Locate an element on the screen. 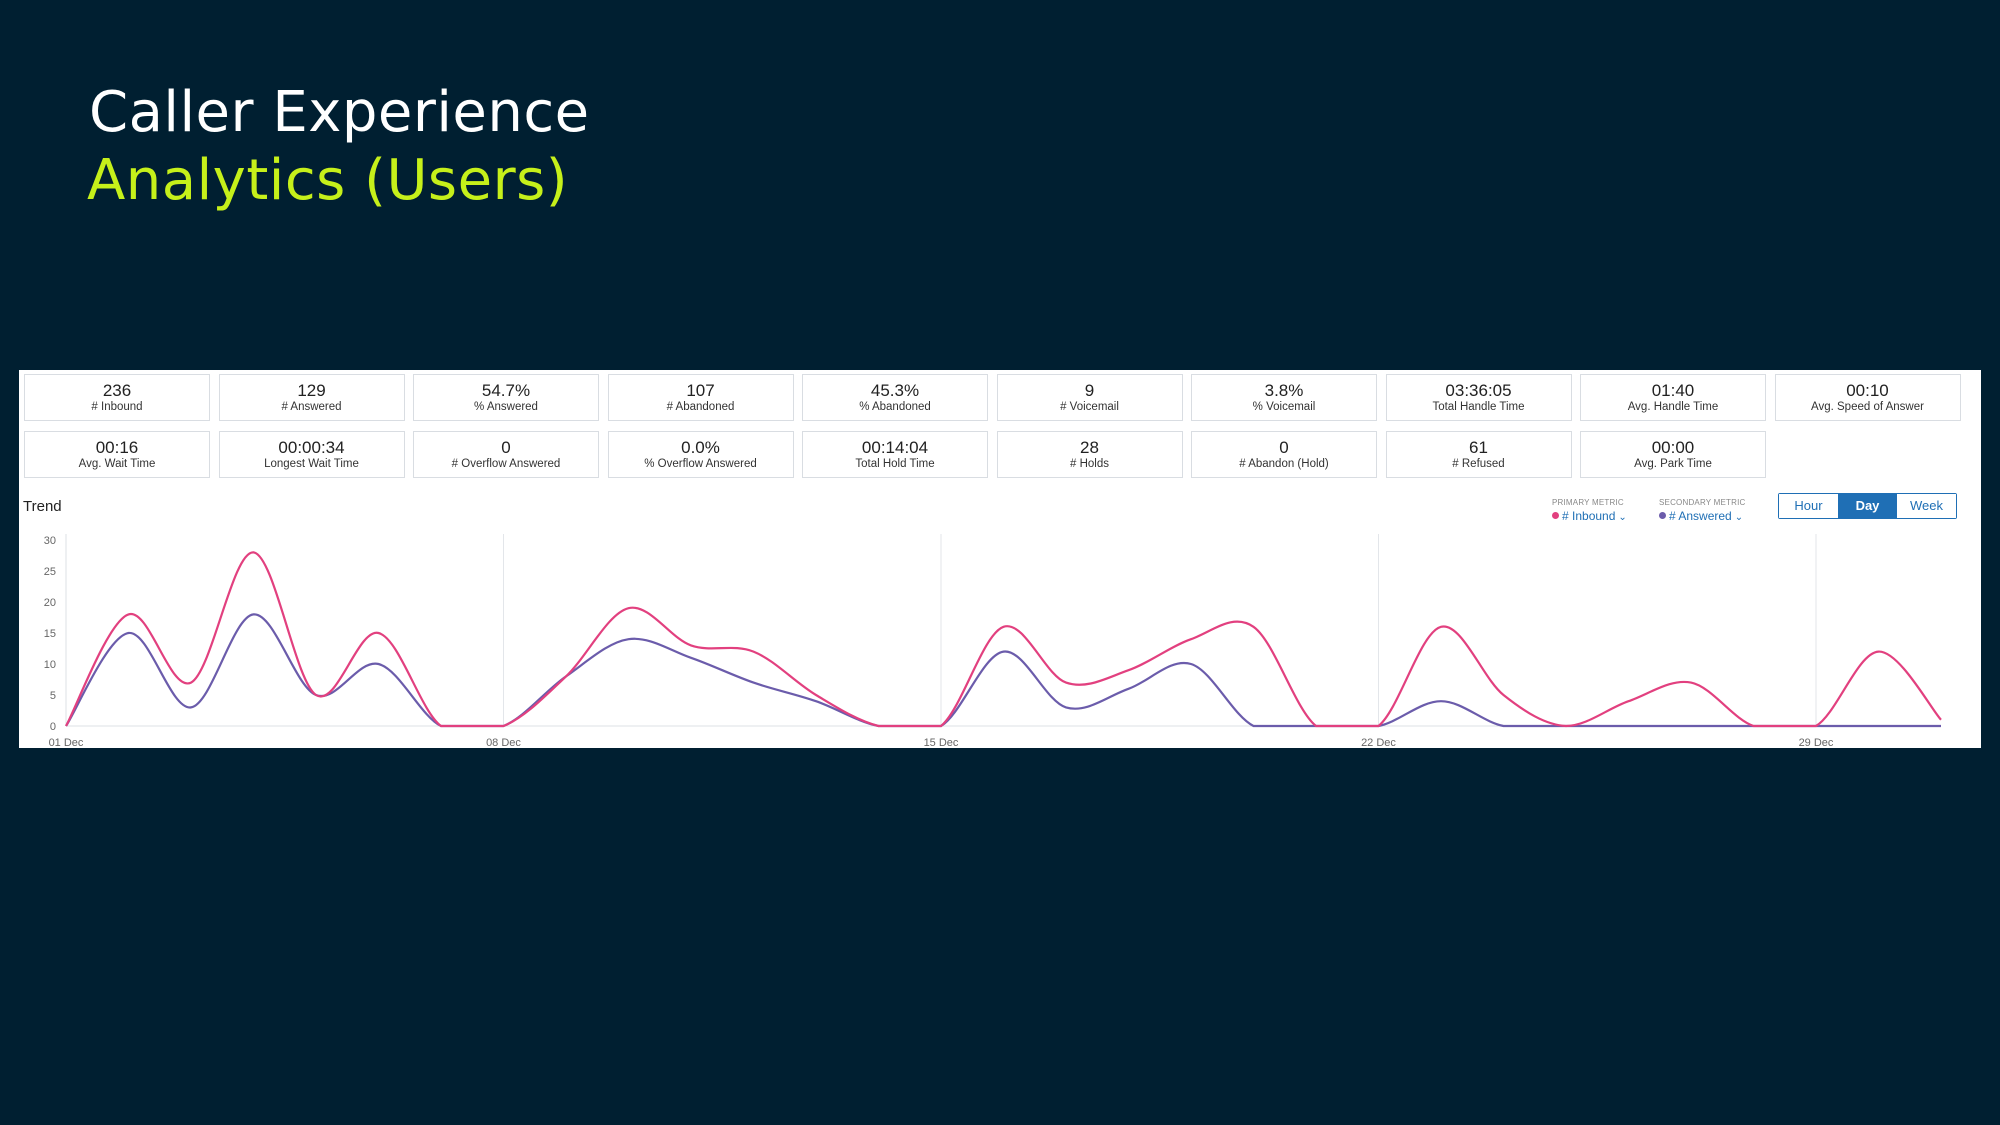  kpi-label: # Answered is located at coordinates (311, 407).